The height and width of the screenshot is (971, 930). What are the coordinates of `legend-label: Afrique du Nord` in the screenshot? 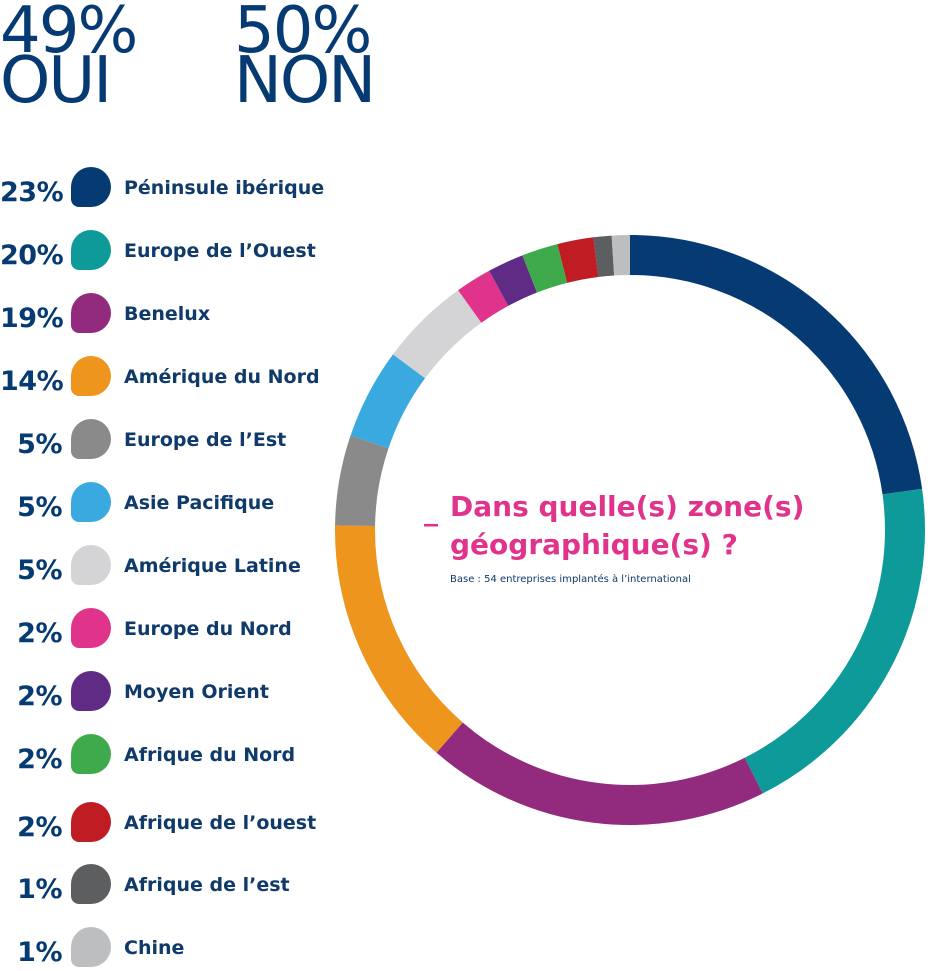 It's located at (210, 755).